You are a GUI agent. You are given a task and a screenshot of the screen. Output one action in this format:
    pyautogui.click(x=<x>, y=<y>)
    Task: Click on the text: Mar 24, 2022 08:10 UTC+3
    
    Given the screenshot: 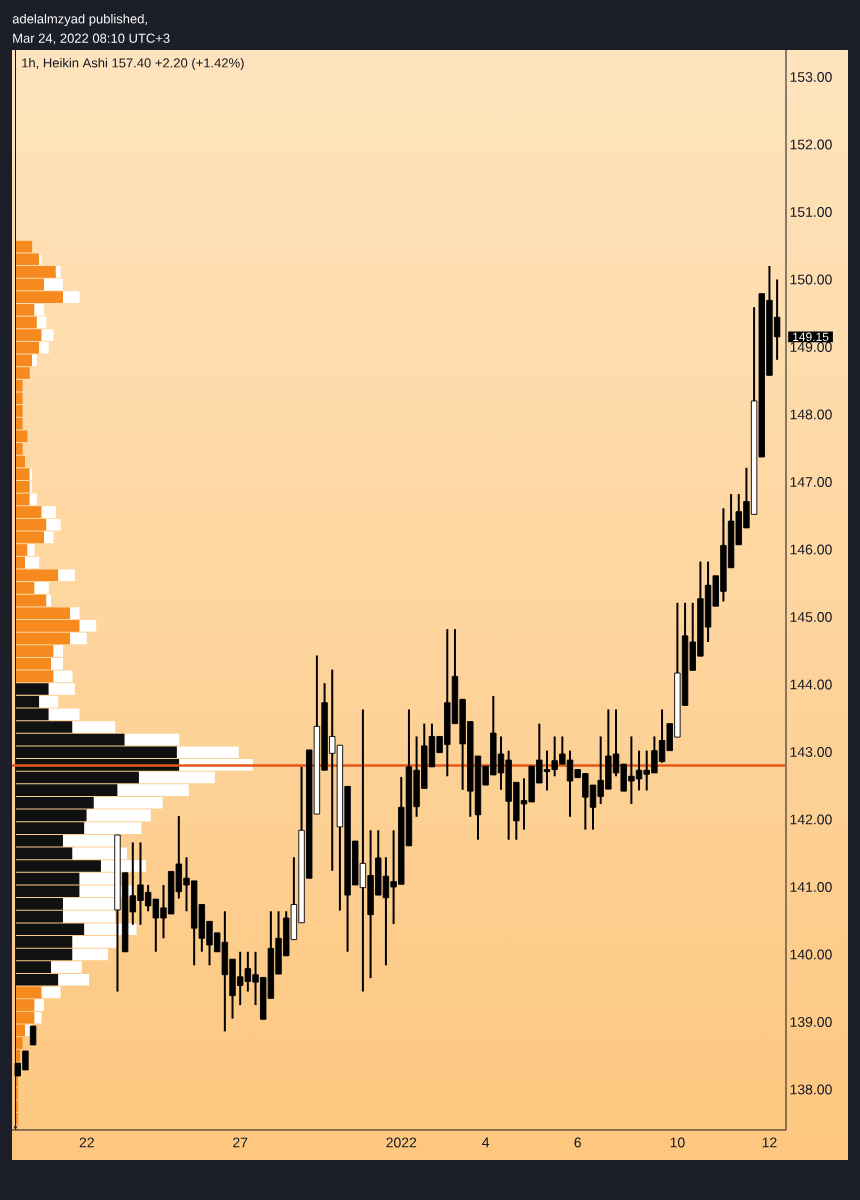 What is the action you would take?
    pyautogui.click(x=91, y=39)
    